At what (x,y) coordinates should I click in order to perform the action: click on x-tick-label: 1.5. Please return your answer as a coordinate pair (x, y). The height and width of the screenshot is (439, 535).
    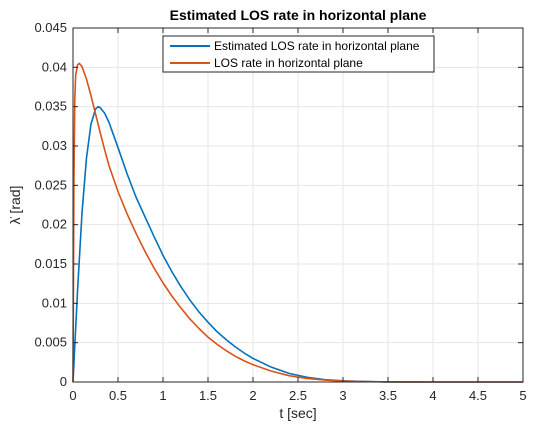
    Looking at the image, I should click on (208, 395).